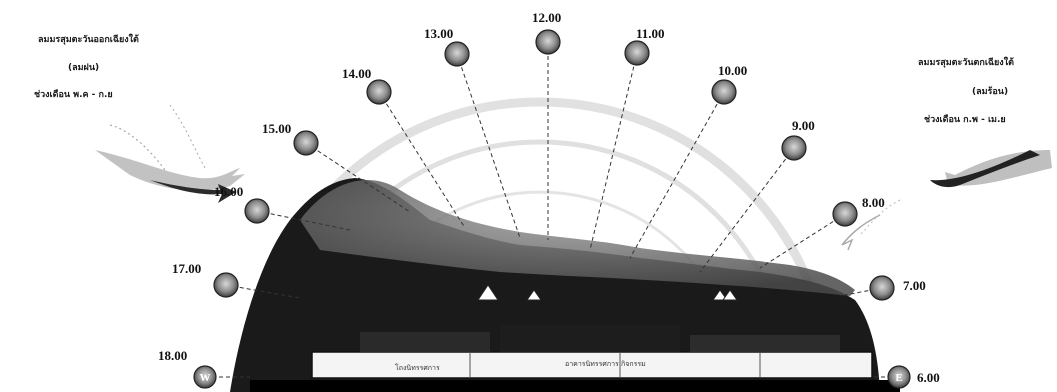 This screenshot has height=392, width=1057. I want to click on building-label-exhibition: อาคารนิทรรศการ กิจกรรม, so click(605, 364).